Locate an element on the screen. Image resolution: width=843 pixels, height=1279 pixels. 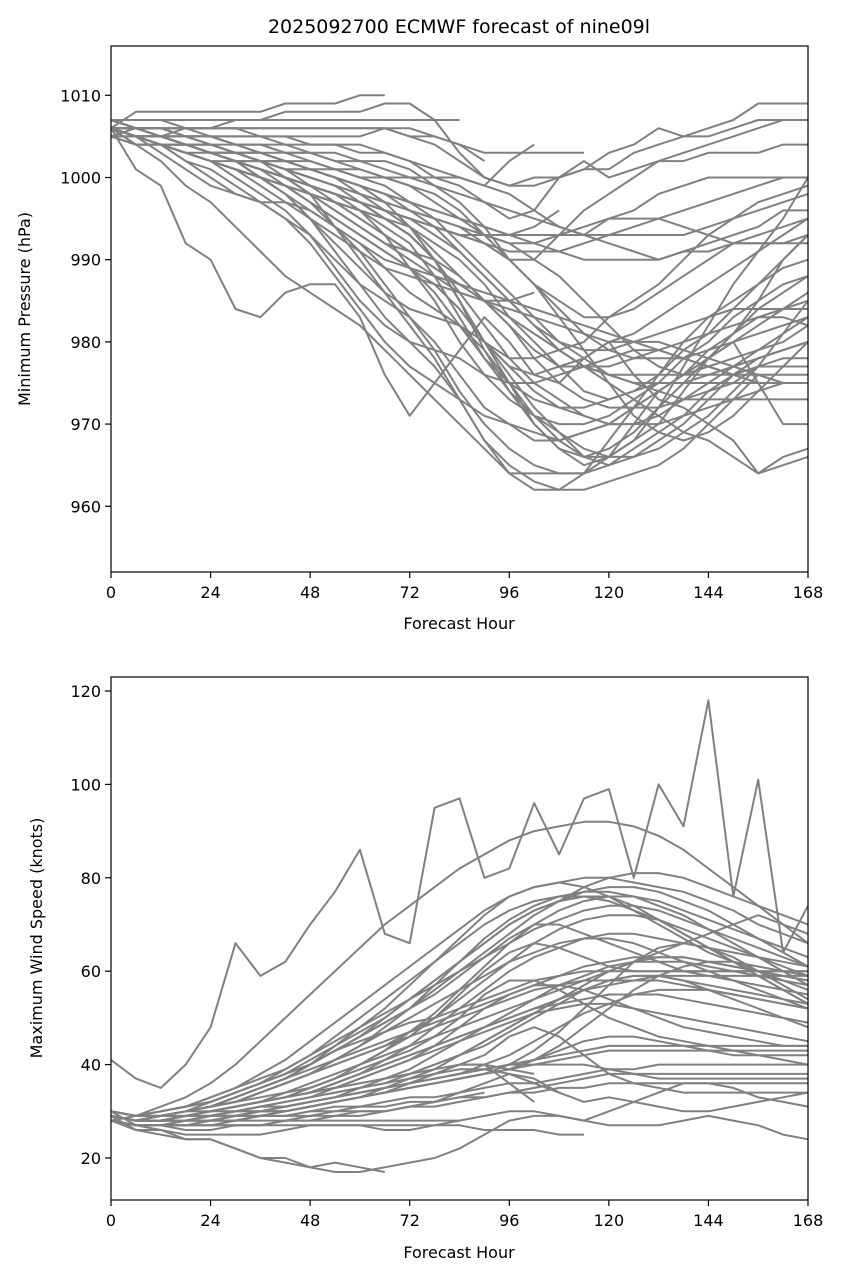
wind-y-tick-label: 20 is located at coordinates (91, 1158).